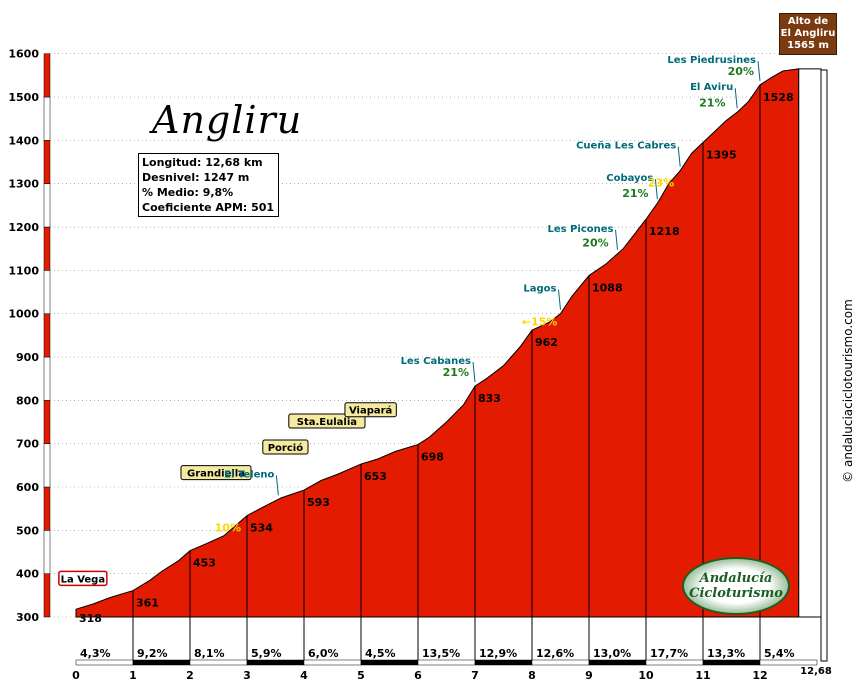 The height and width of the screenshot is (692, 859). I want to click on y-tick-label: 500, so click(27, 530).